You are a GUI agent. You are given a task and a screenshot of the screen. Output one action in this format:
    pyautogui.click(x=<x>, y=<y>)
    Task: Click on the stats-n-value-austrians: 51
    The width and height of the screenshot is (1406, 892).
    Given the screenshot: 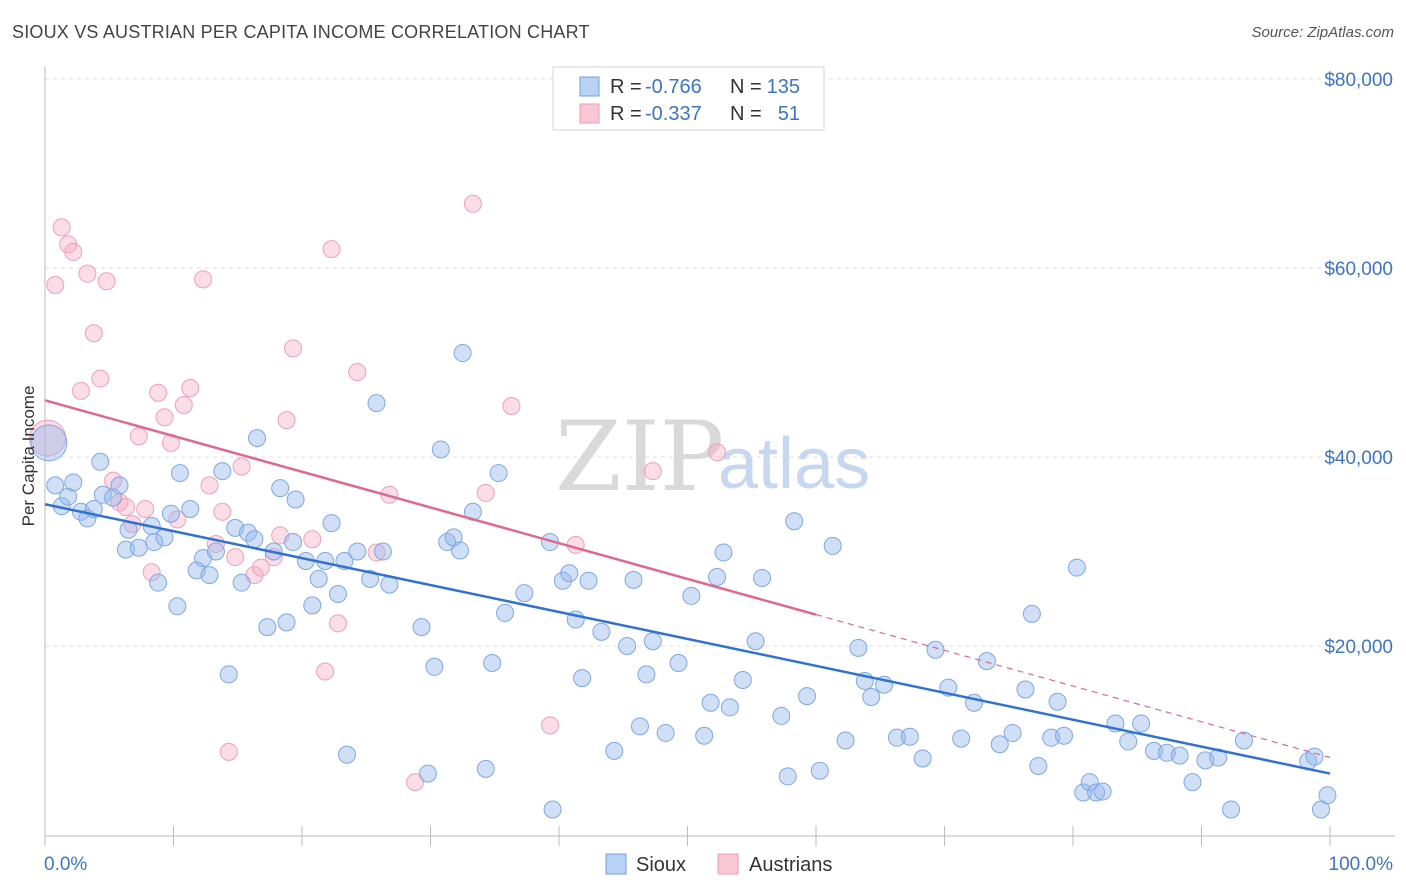 What is the action you would take?
    pyautogui.click(x=789, y=114)
    